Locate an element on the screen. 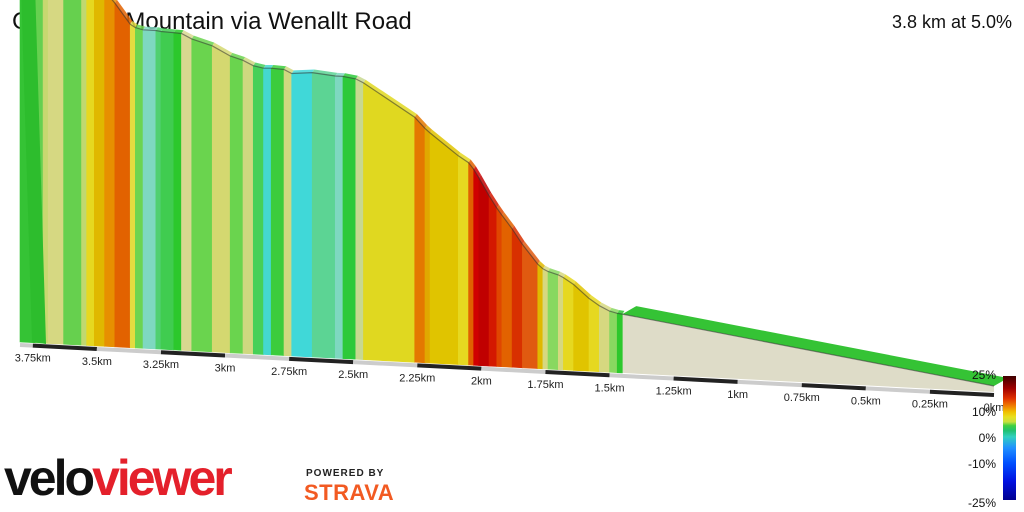  powered-by-text: POWERED BY is located at coordinates (345, 473).